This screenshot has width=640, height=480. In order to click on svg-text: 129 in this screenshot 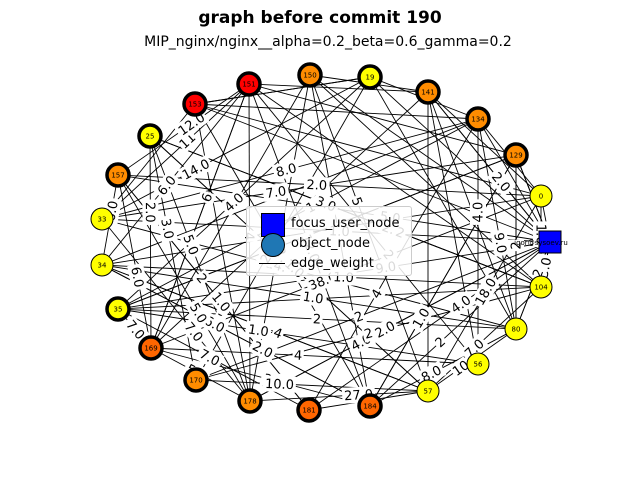, I will do `click(515, 156)`.